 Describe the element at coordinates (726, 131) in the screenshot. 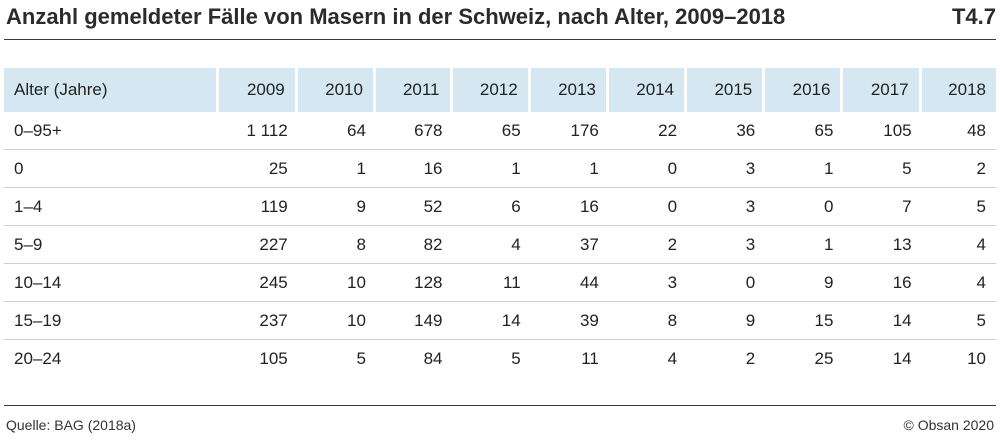

I see `case-count-cell: 36` at that location.